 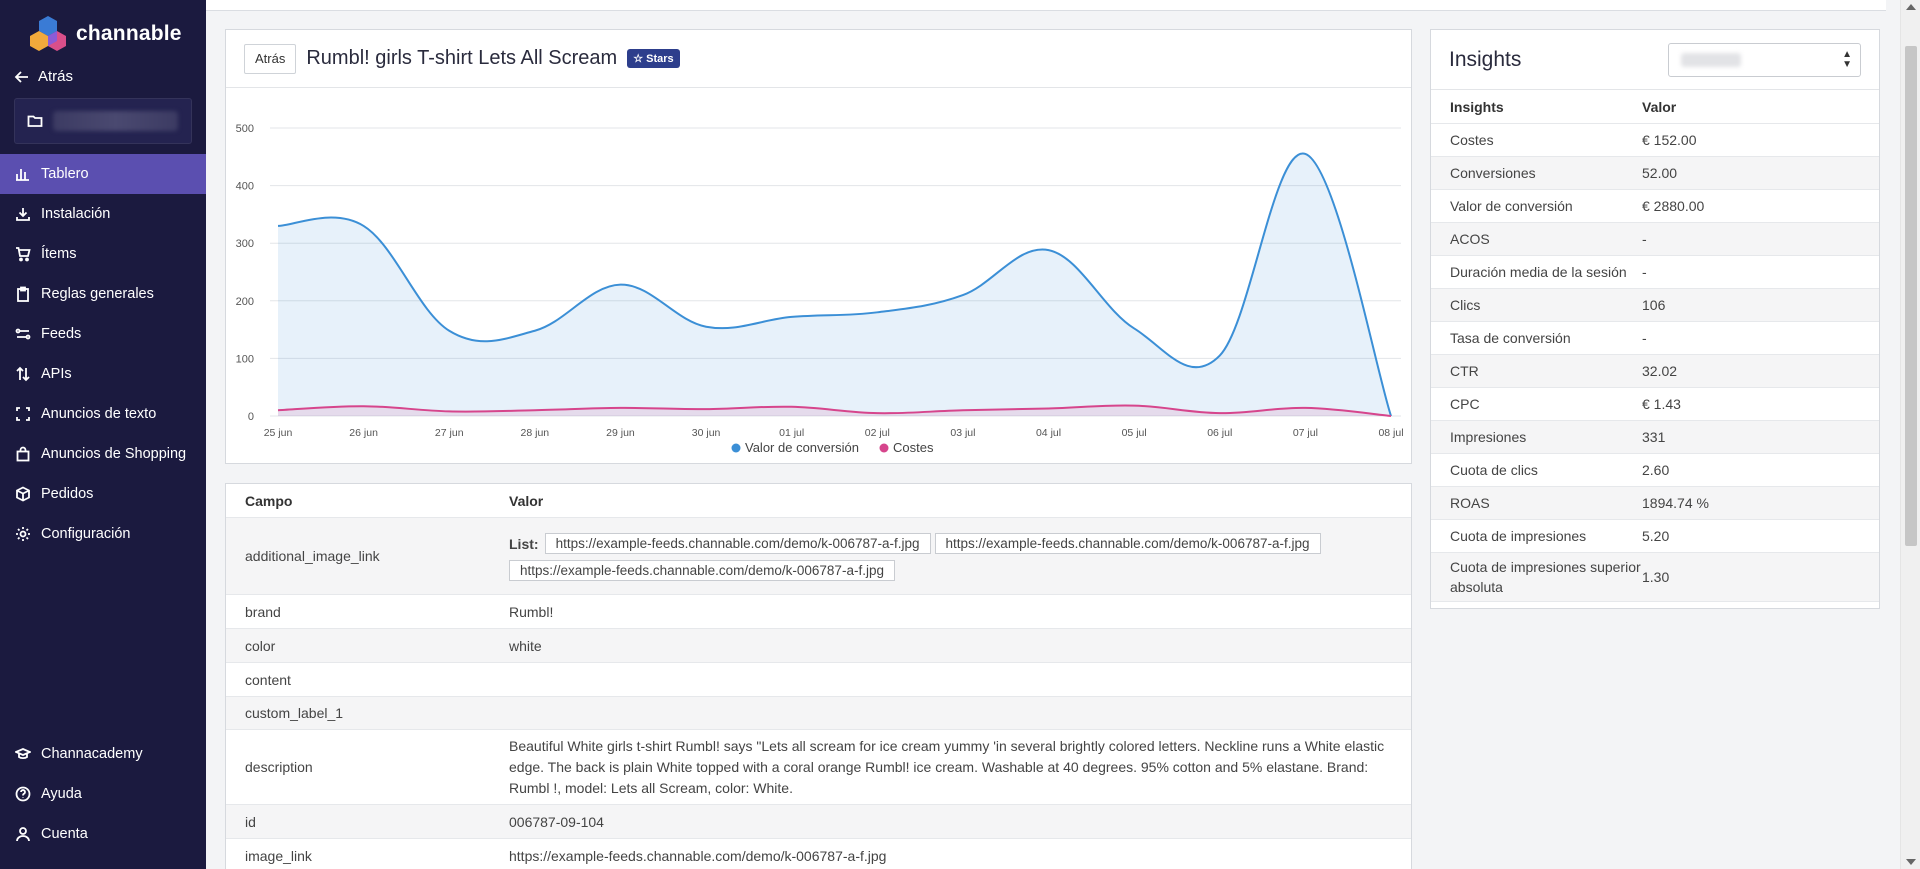 I want to click on field-value: white, so click(x=525, y=645).